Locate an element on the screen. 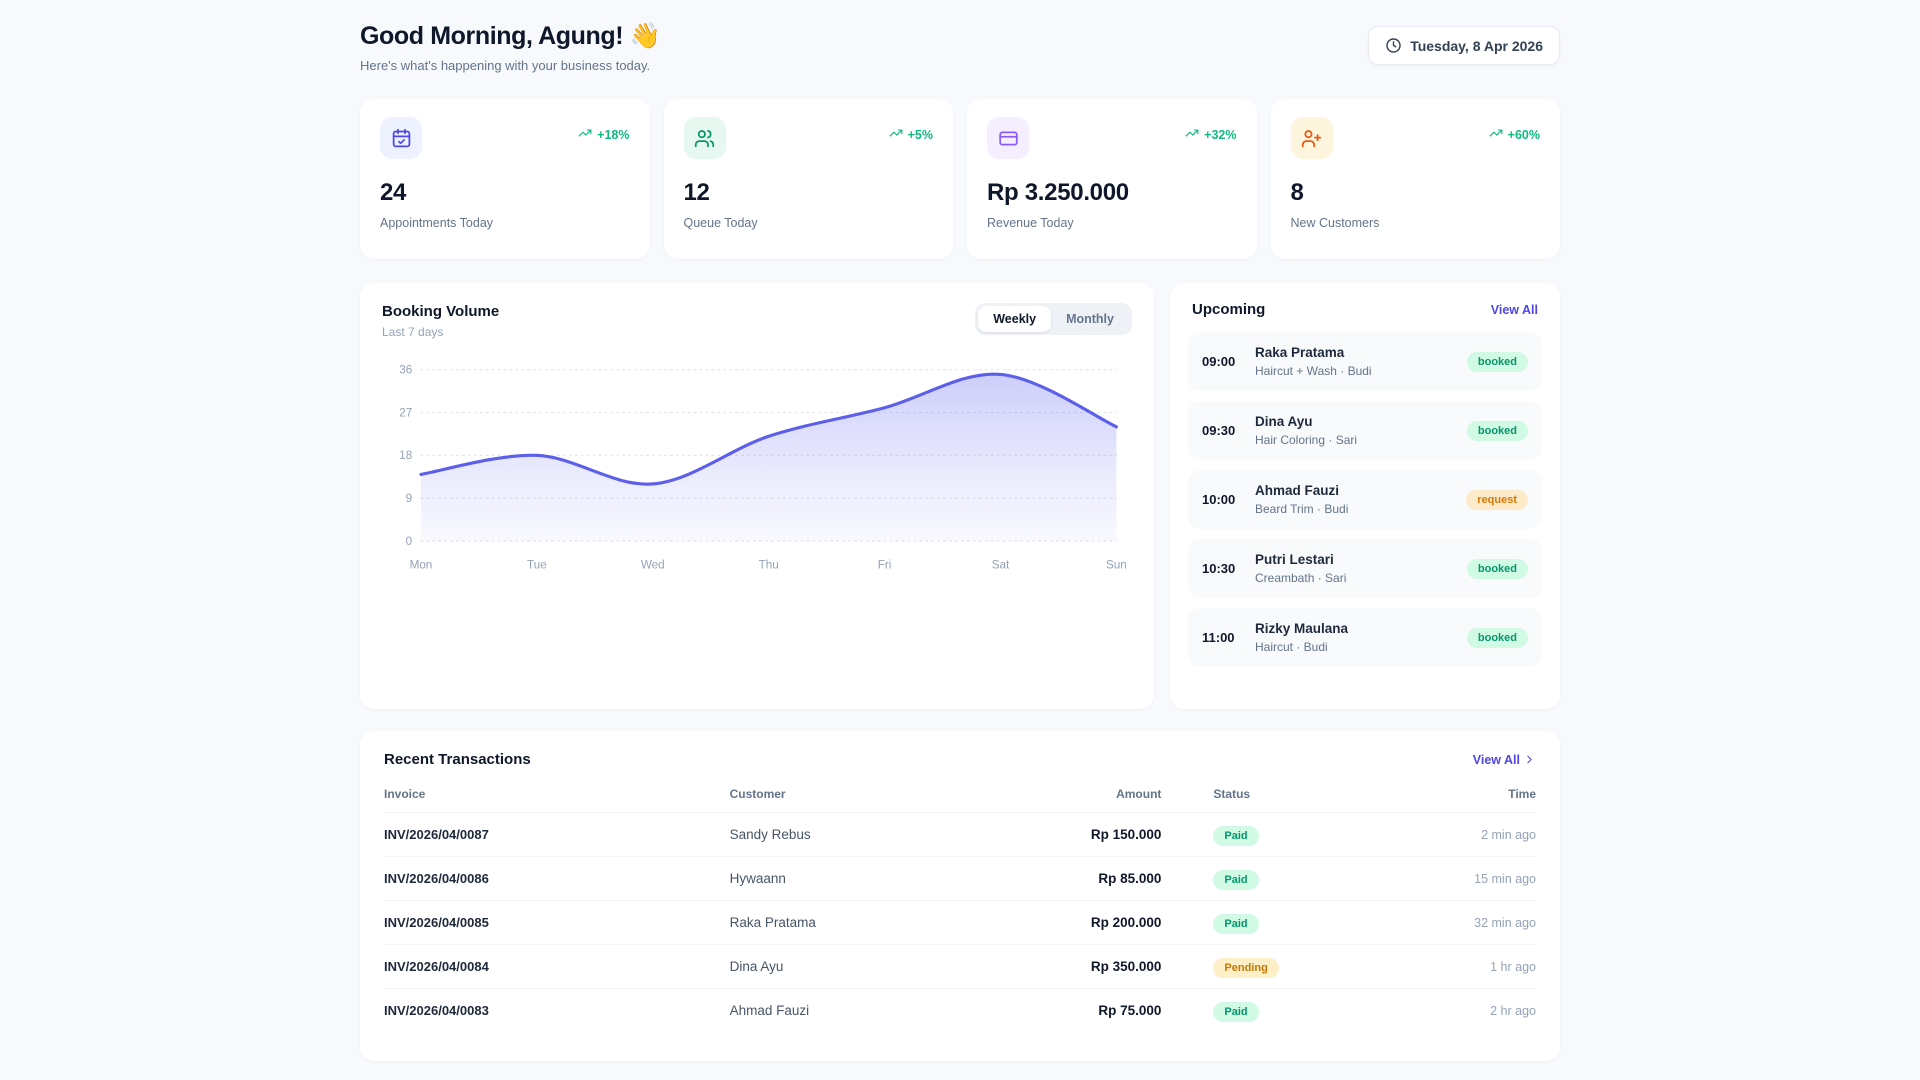 This screenshot has width=1920, height=1080. chart-range-toggle: Weekly Monthly is located at coordinates (1053, 319).